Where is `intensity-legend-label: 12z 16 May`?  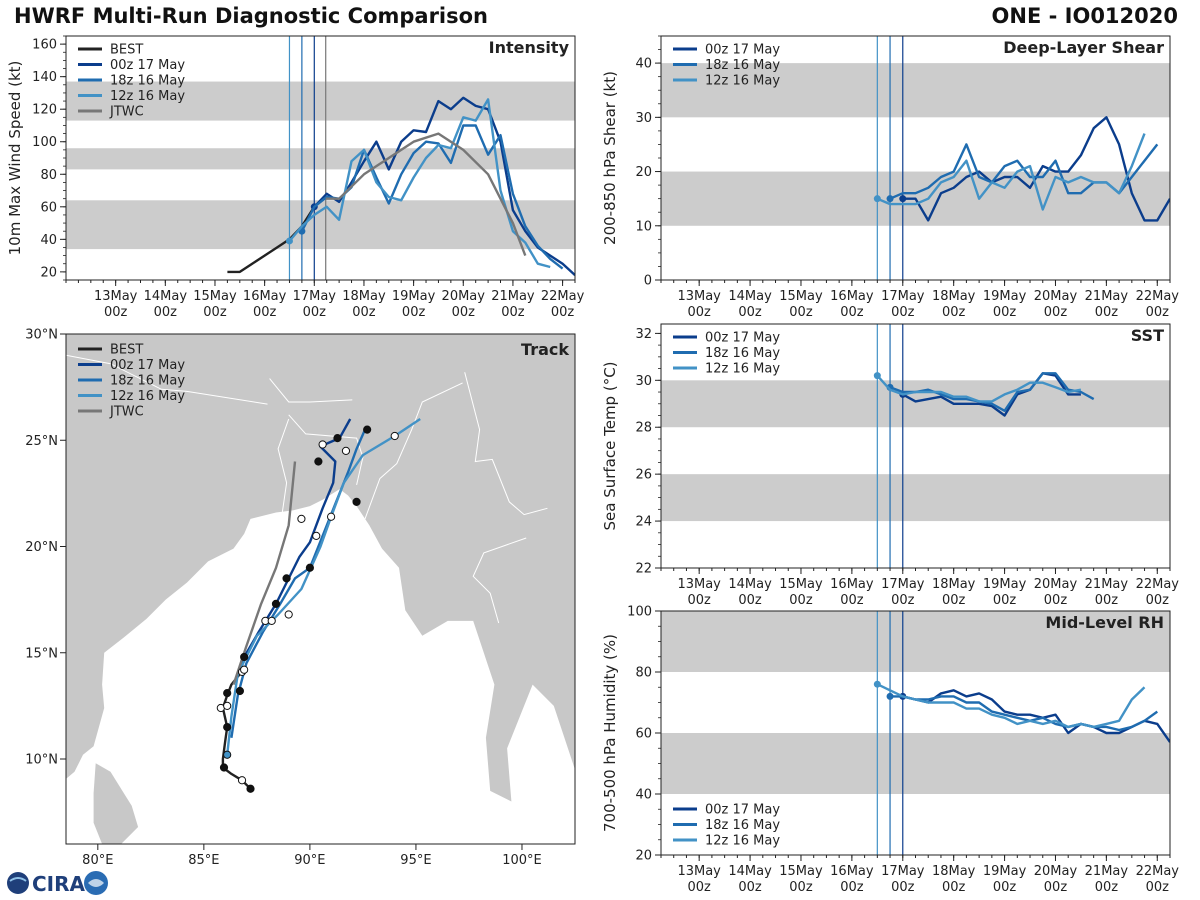 intensity-legend-label: 12z 16 May is located at coordinates (147, 96).